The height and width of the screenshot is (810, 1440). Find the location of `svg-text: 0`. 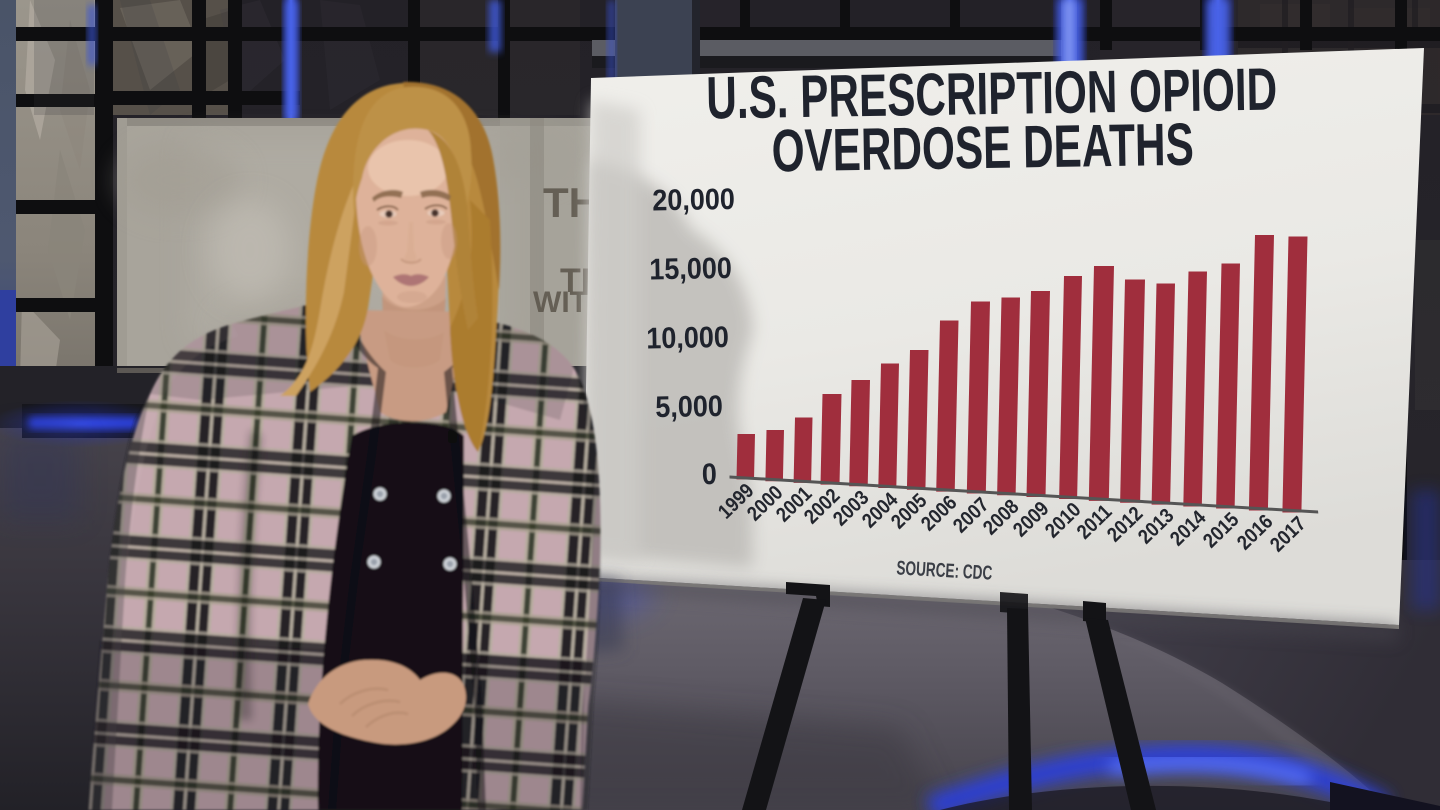

svg-text: 0 is located at coordinates (710, 475).